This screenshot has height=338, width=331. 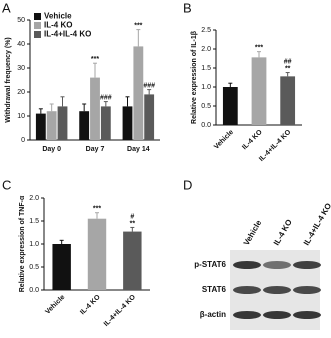 What do you see at coordinates (6, 184) in the screenshot?
I see `panel-letter: C` at bounding box center [6, 184].